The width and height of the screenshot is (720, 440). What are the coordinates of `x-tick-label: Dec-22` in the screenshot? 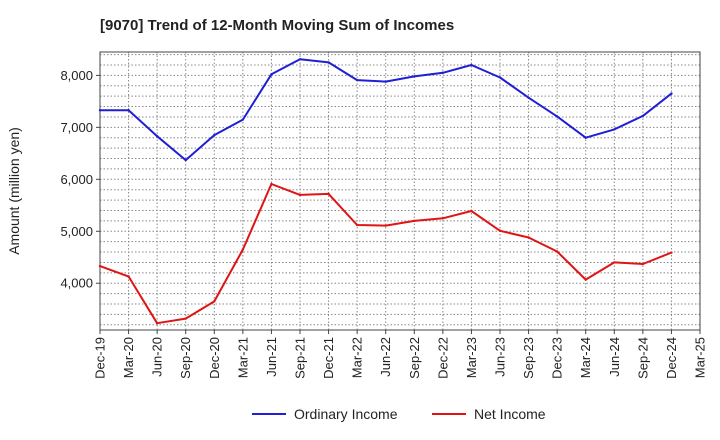 It's located at (442, 358).